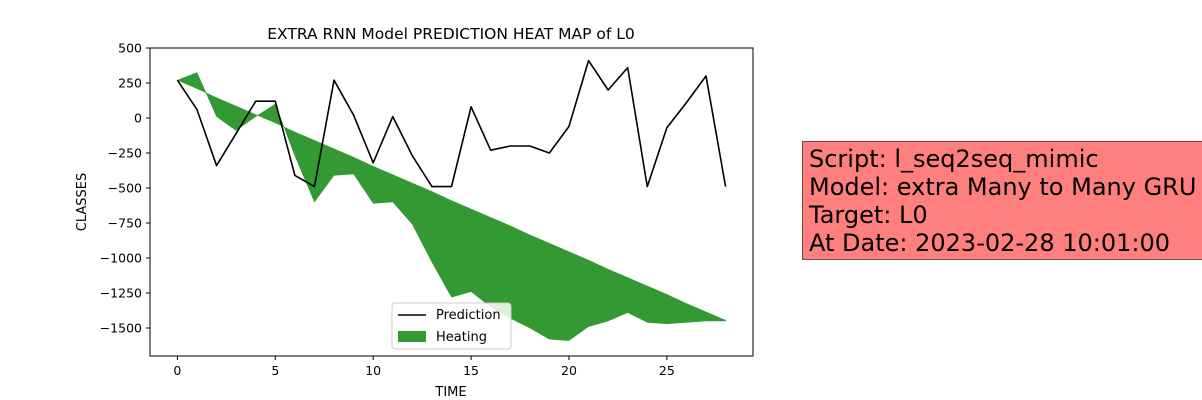 Image resolution: width=1202 pixels, height=400 pixels. What do you see at coordinates (468, 315) in the screenshot?
I see `legend-prediction-label: Prediction` at bounding box center [468, 315].